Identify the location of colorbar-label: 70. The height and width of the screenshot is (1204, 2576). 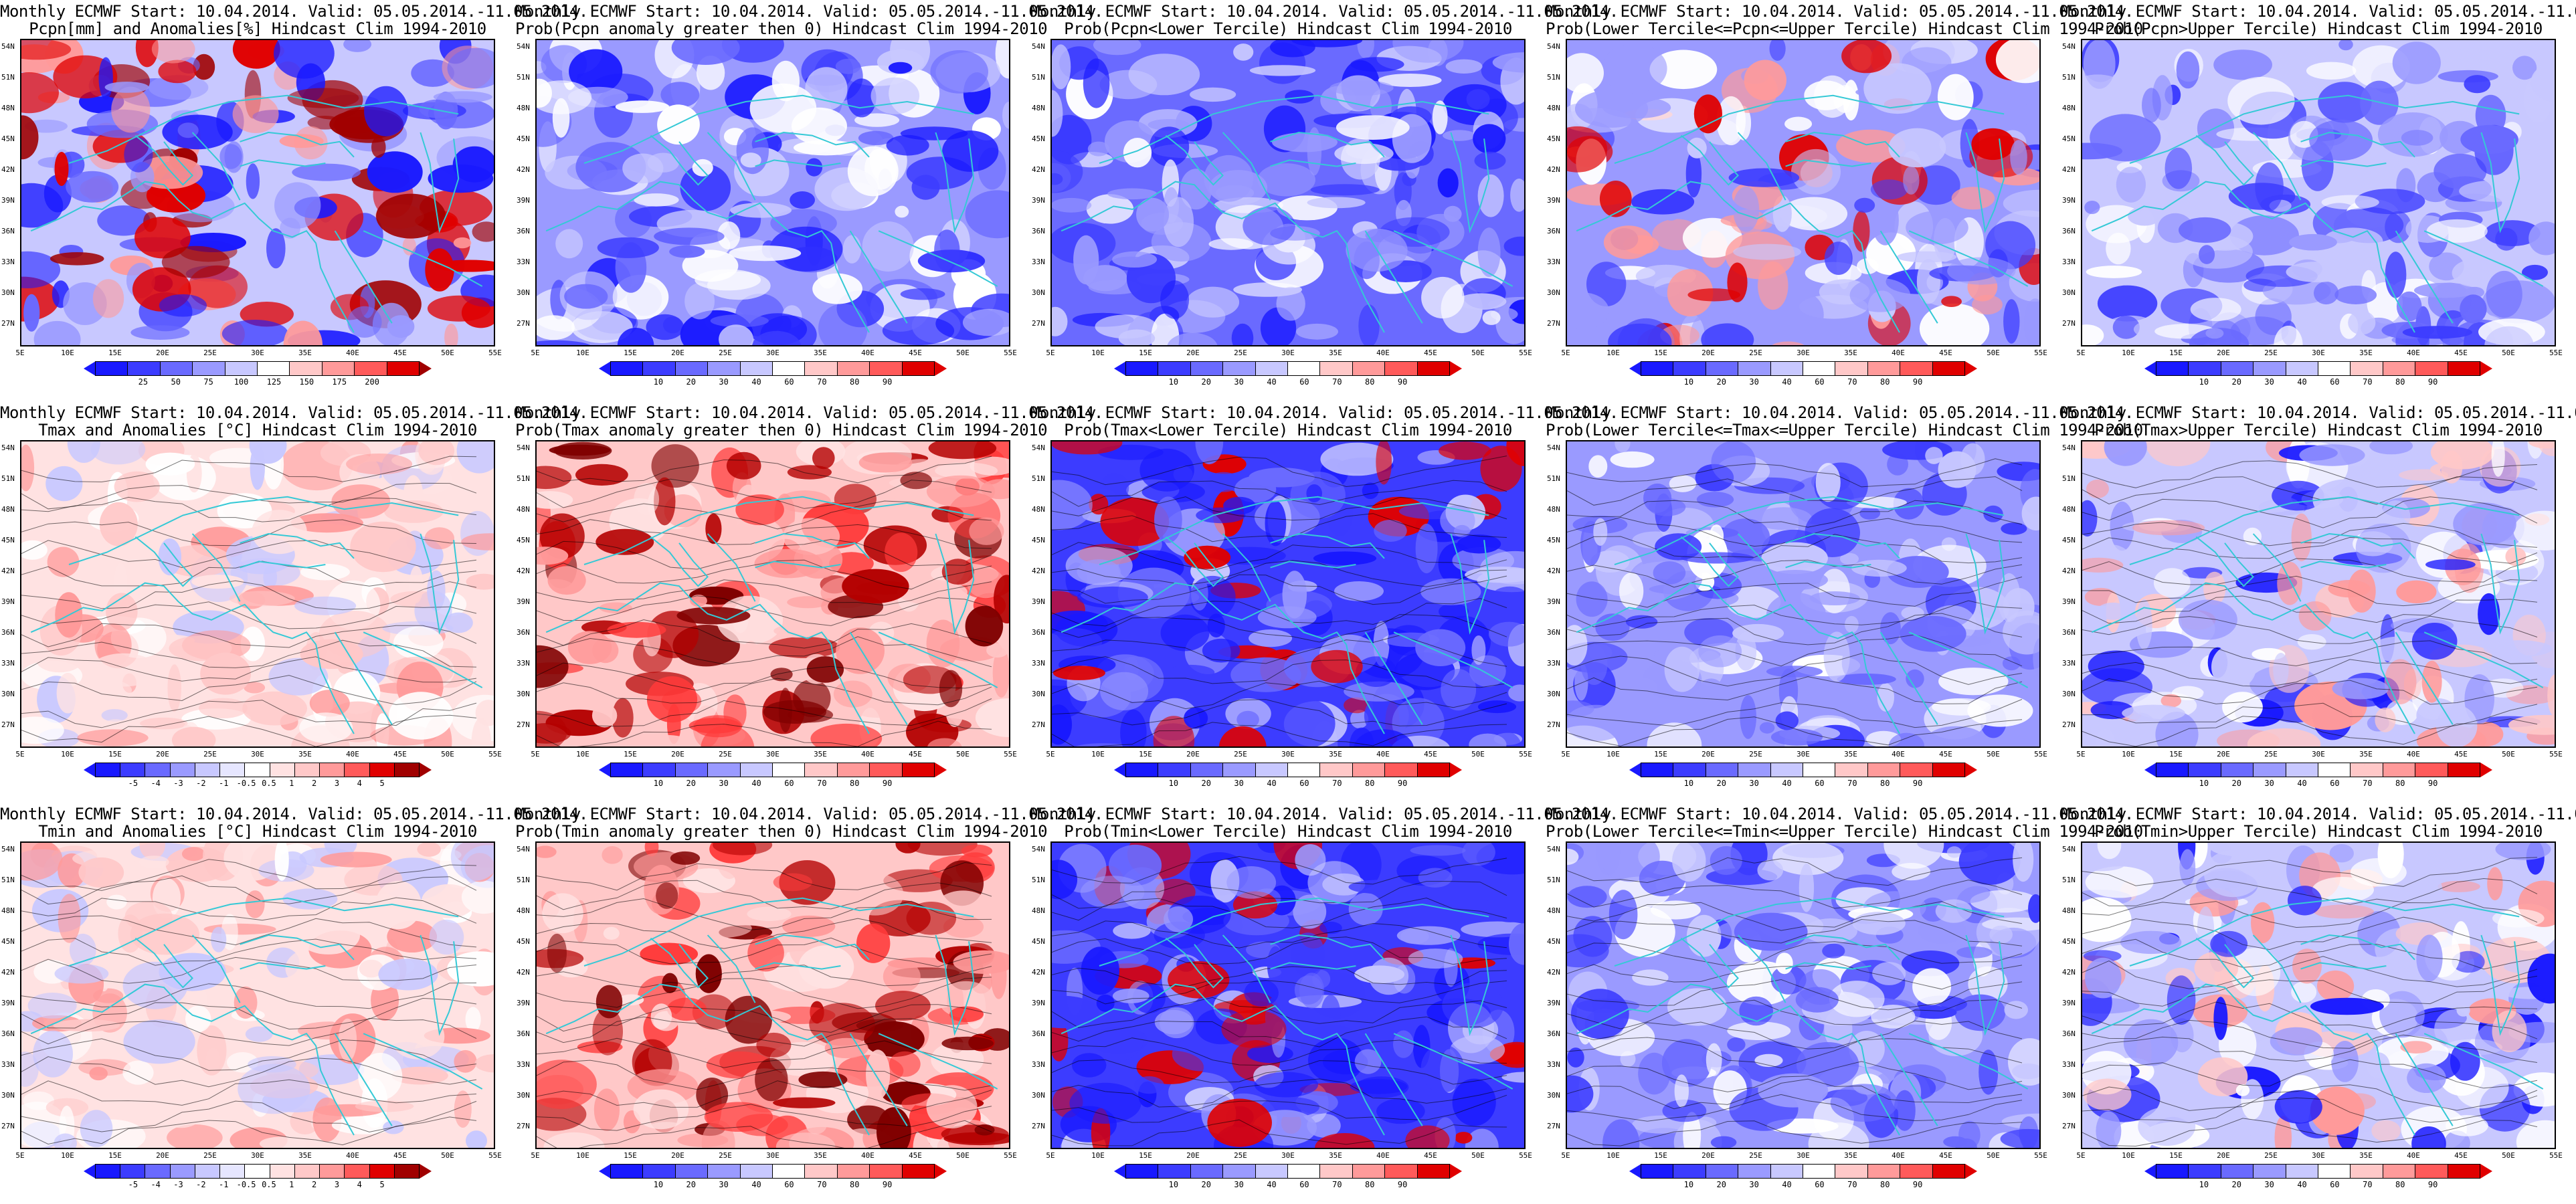
(2368, 1184).